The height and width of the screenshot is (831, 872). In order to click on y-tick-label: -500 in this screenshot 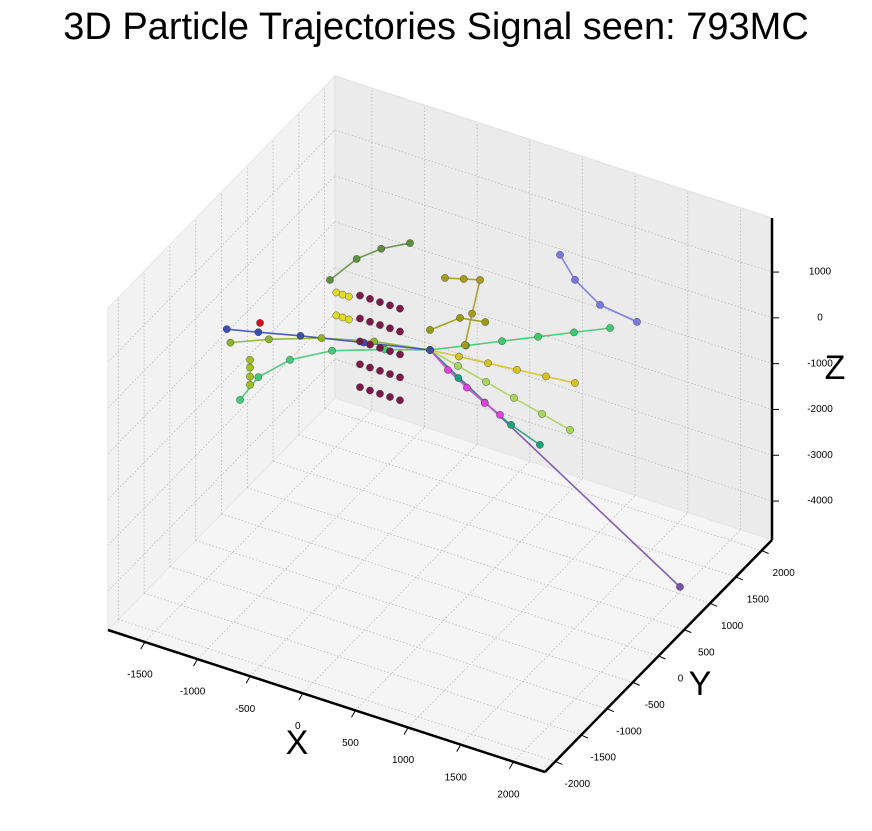, I will do `click(655, 705)`.